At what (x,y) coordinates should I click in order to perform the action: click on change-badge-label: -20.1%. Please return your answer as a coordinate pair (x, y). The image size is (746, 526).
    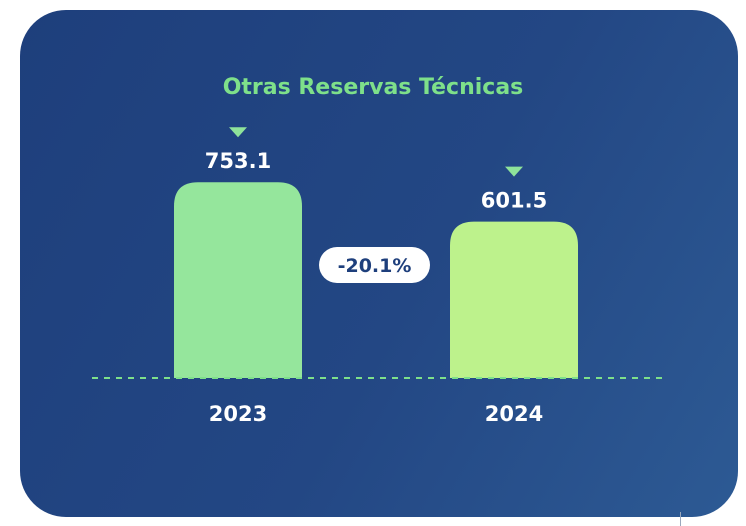
    Looking at the image, I should click on (375, 266).